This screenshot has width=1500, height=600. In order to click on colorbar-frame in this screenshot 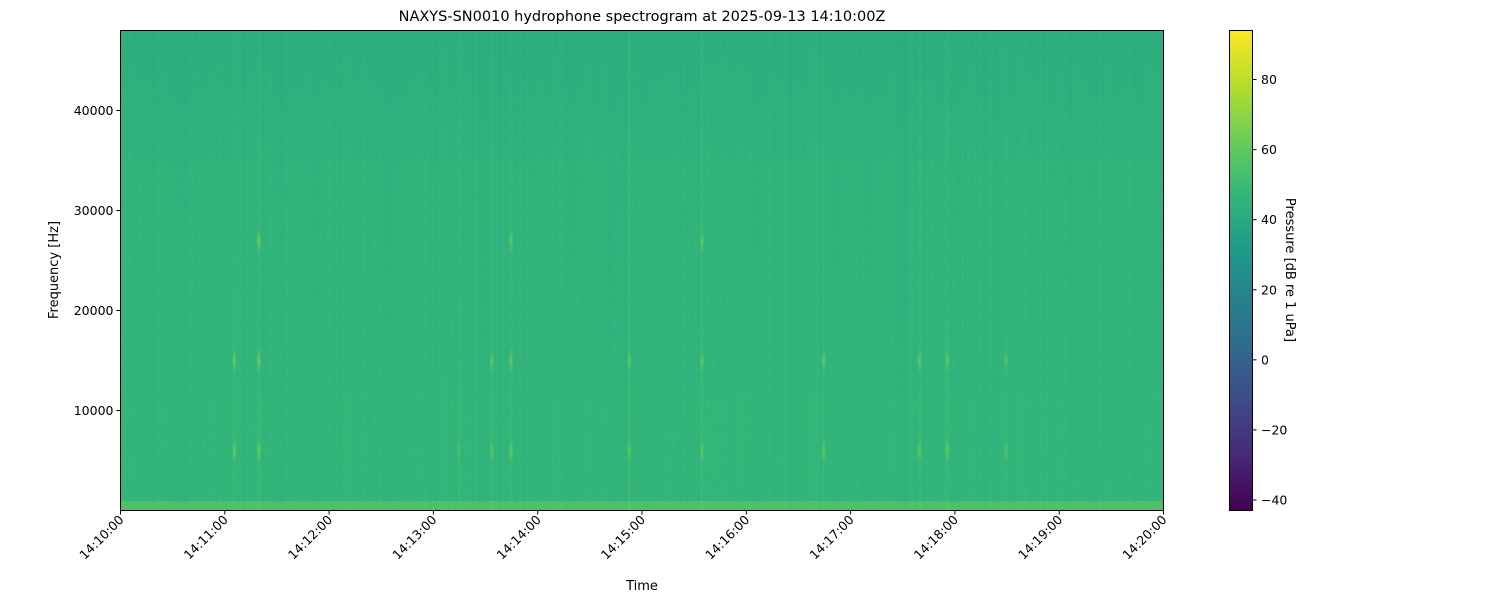, I will do `click(1241, 270)`.